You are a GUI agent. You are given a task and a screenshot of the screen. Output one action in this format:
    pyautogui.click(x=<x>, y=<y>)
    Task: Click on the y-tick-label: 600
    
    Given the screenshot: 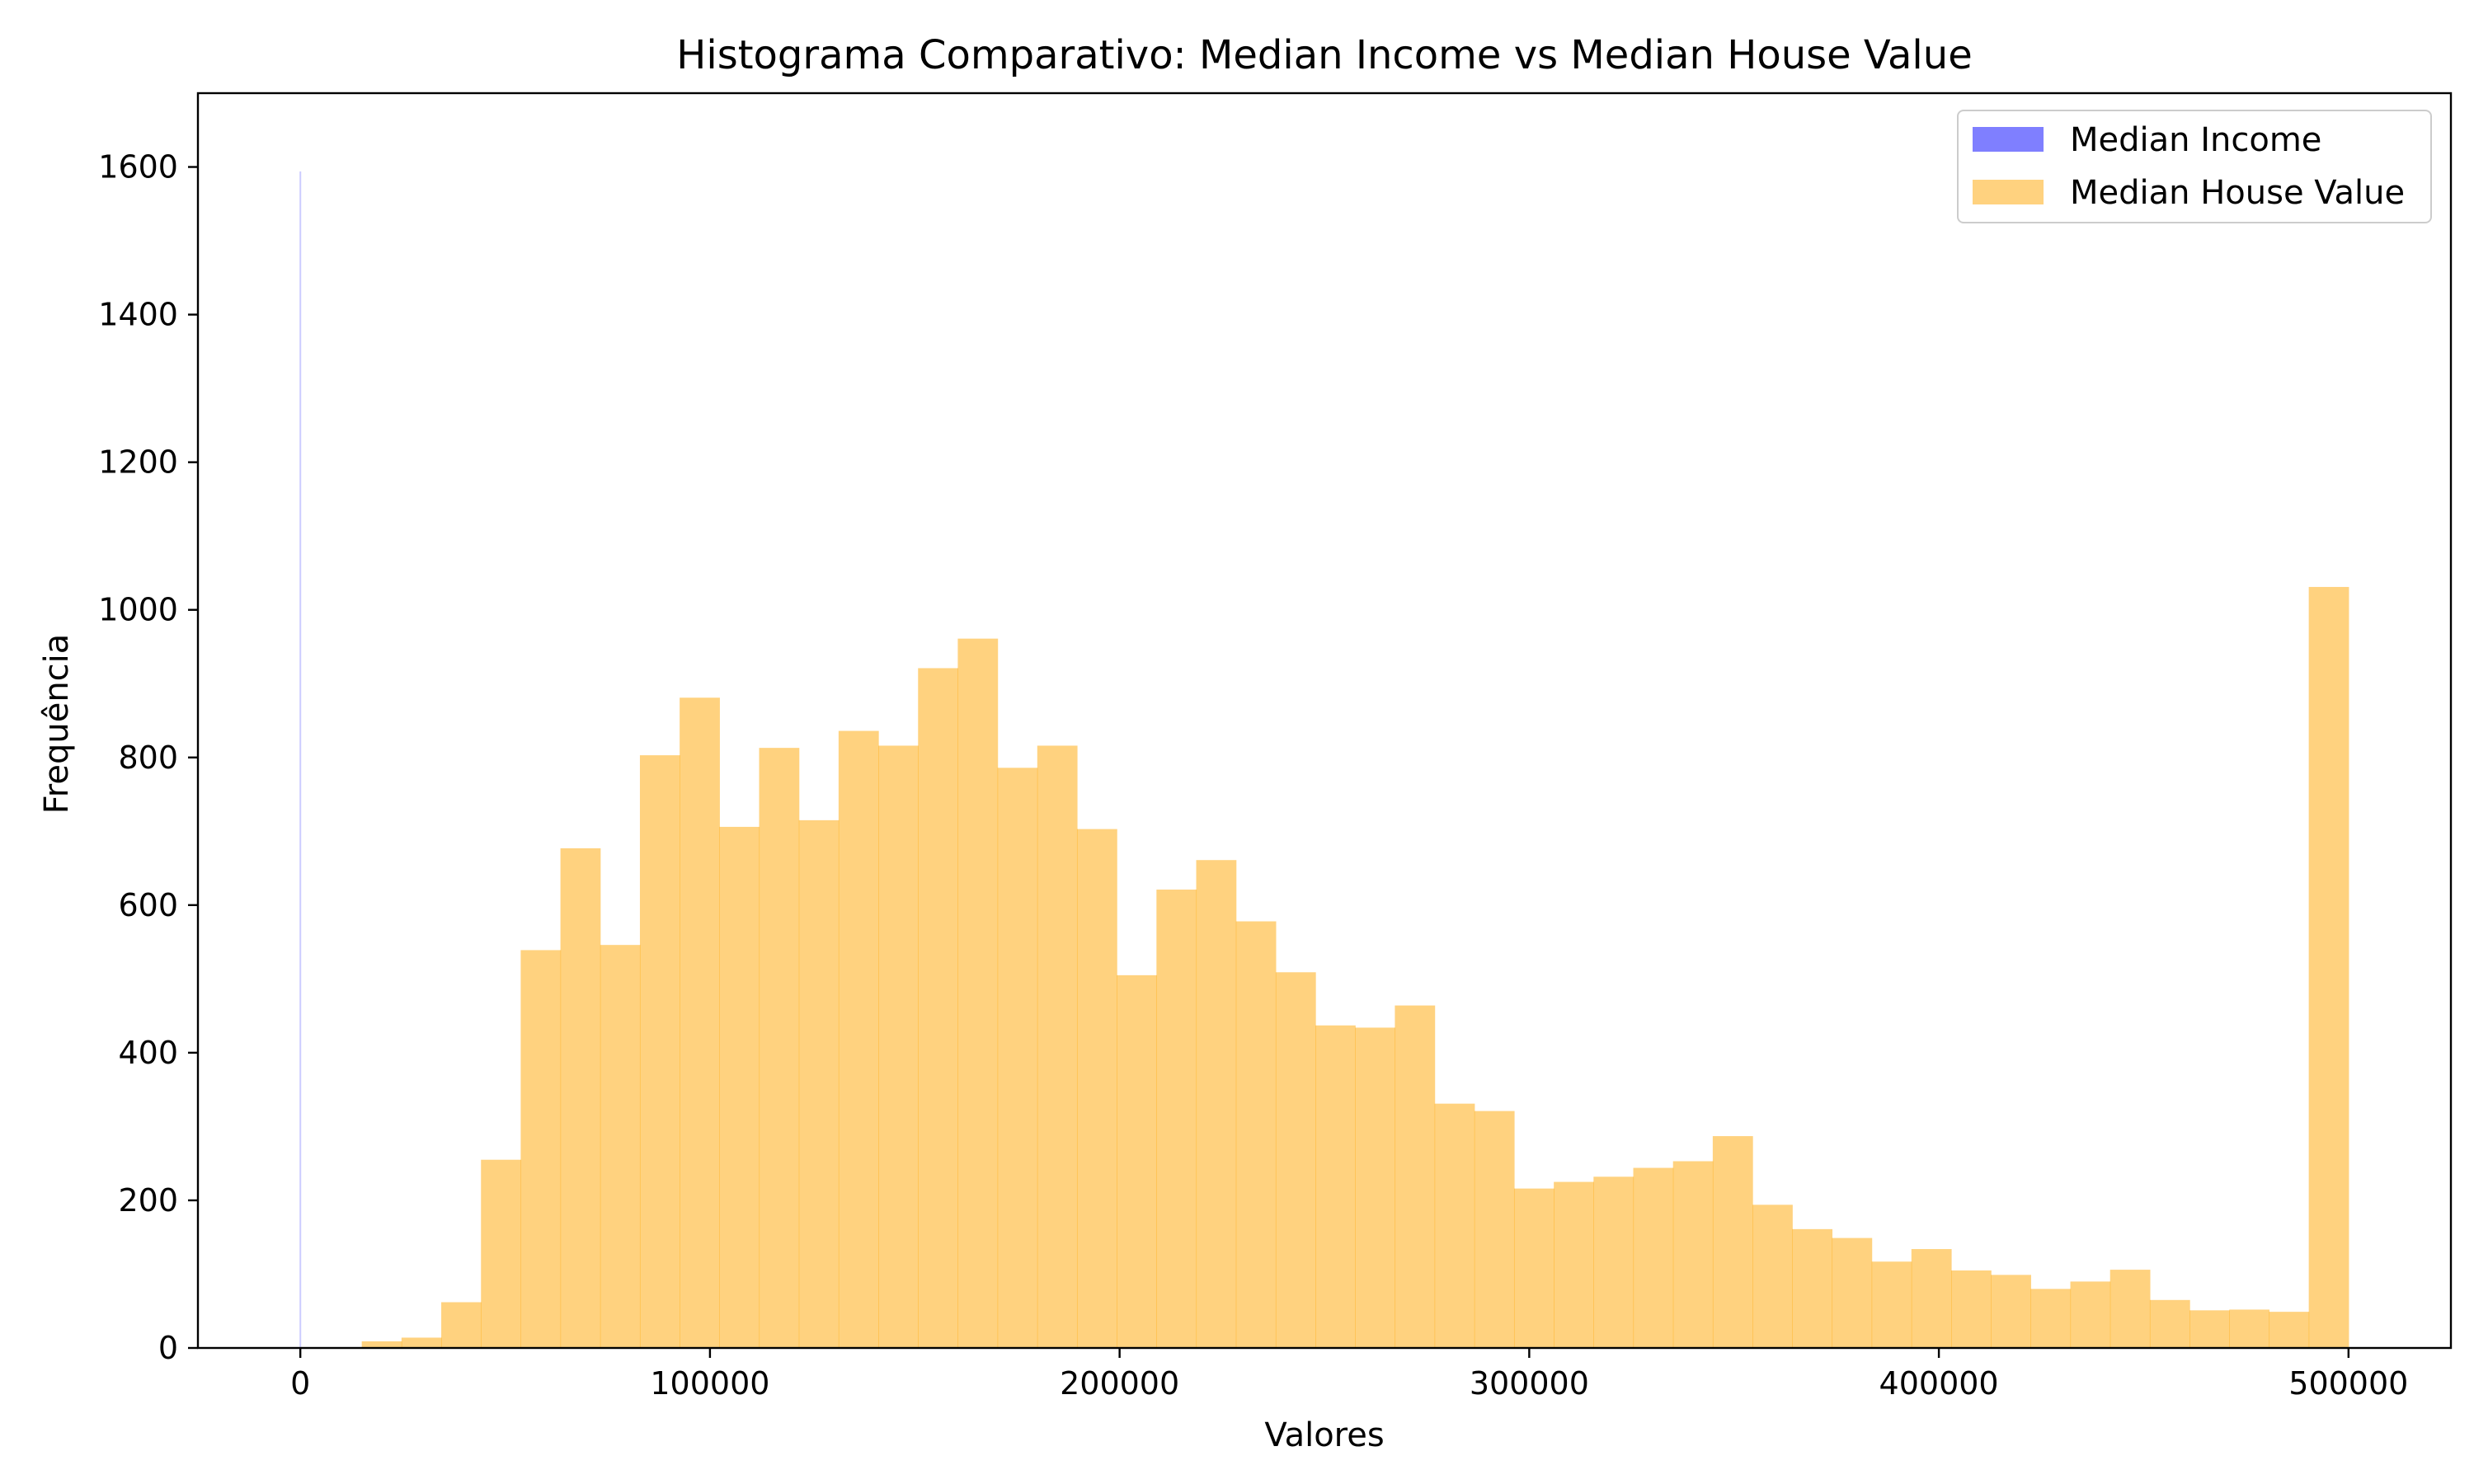 What is the action you would take?
    pyautogui.click(x=148, y=905)
    